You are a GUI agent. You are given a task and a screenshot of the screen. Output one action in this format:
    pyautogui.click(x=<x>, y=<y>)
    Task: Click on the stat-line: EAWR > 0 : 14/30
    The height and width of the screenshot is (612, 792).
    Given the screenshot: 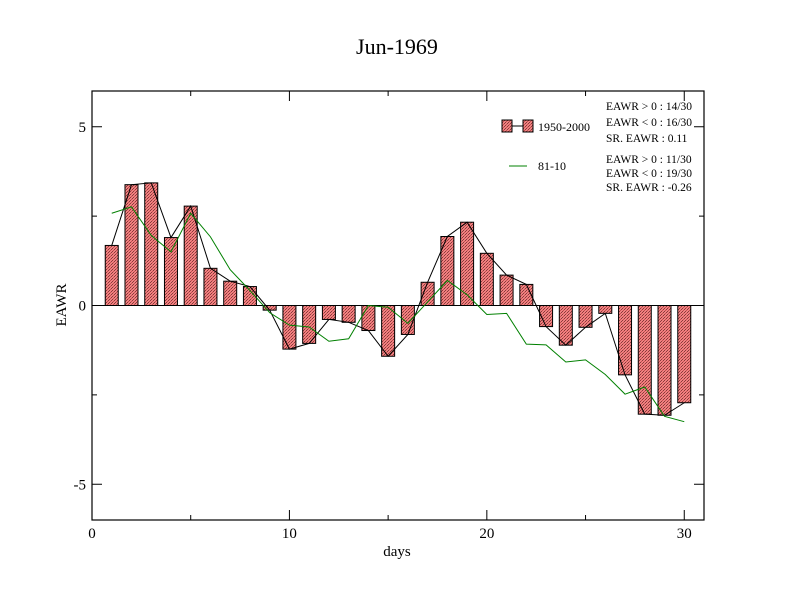 What is the action you would take?
    pyautogui.click(x=649, y=107)
    